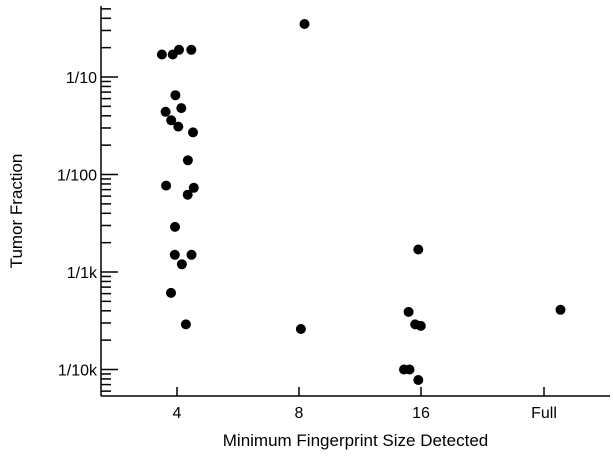 The width and height of the screenshot is (613, 458). Describe the element at coordinates (77, 176) in the screenshot. I see `y-tick-label: 1/100` at that location.